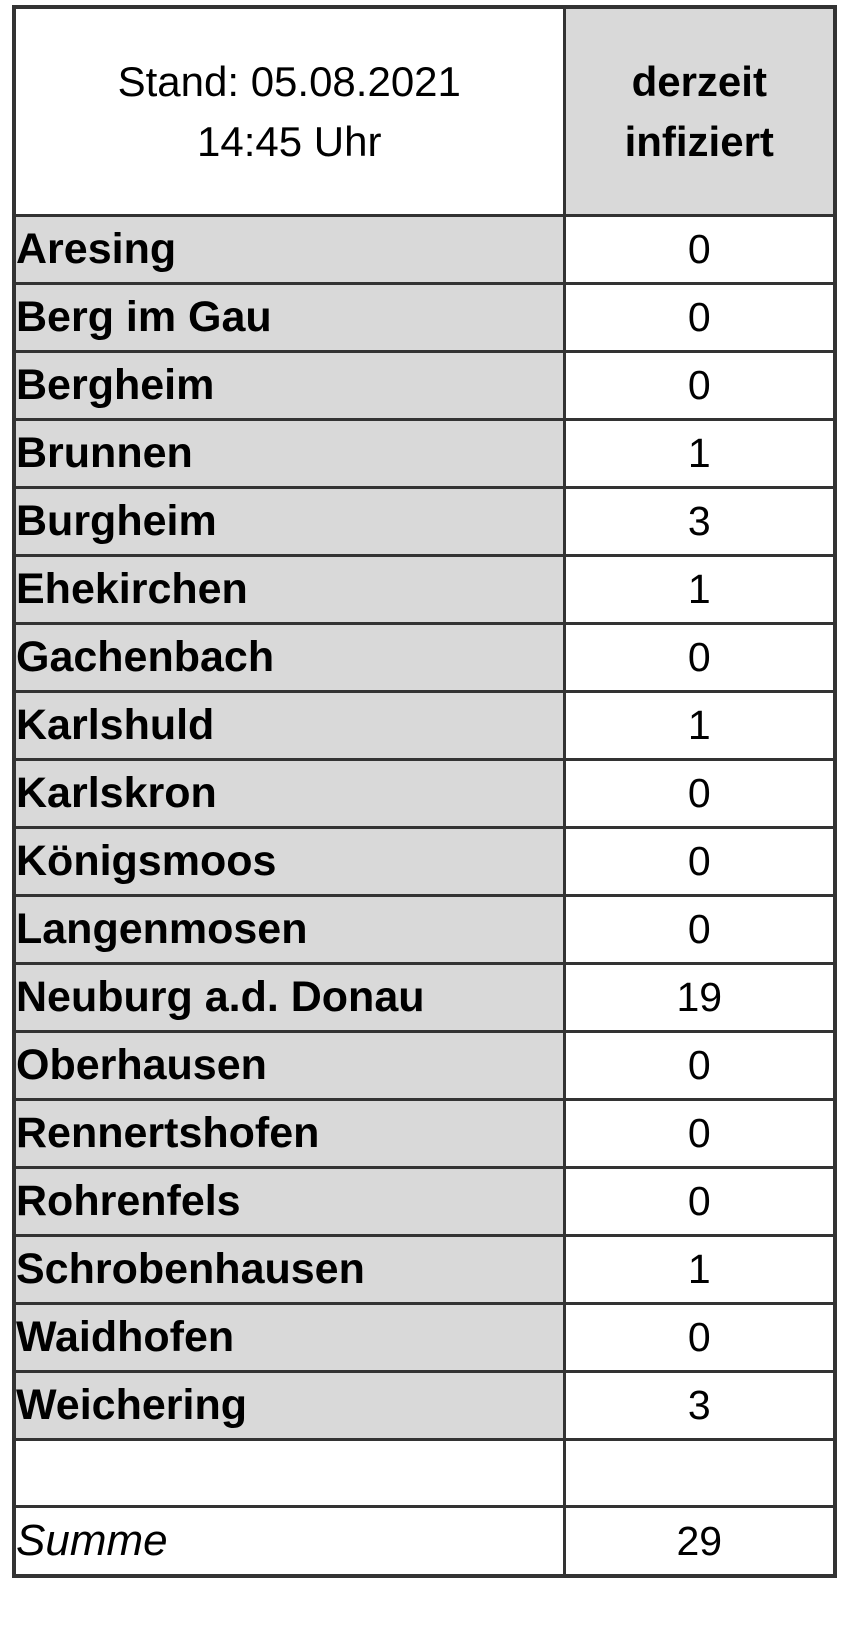 The image size is (841, 1650). I want to click on municipality-name-cell: Oberhausen, so click(289, 1065).